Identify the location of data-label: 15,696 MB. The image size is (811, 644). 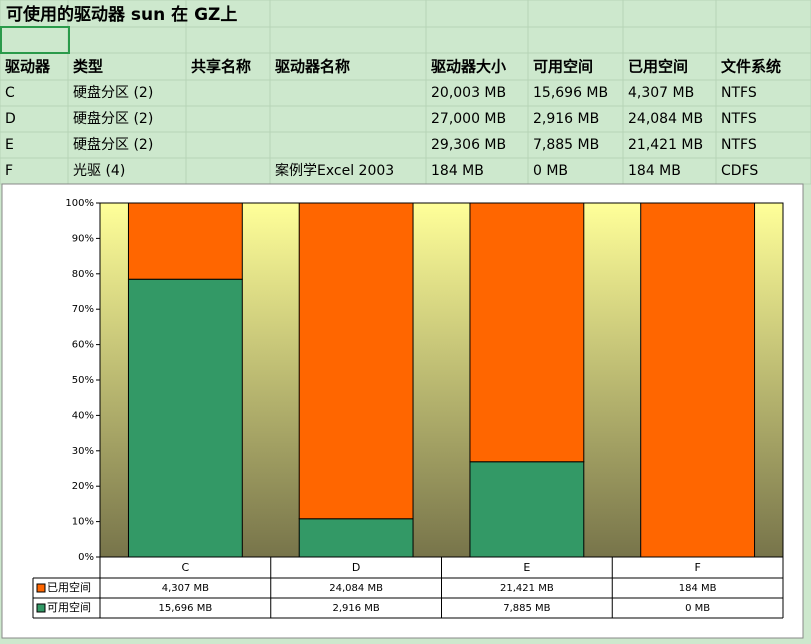
(186, 608).